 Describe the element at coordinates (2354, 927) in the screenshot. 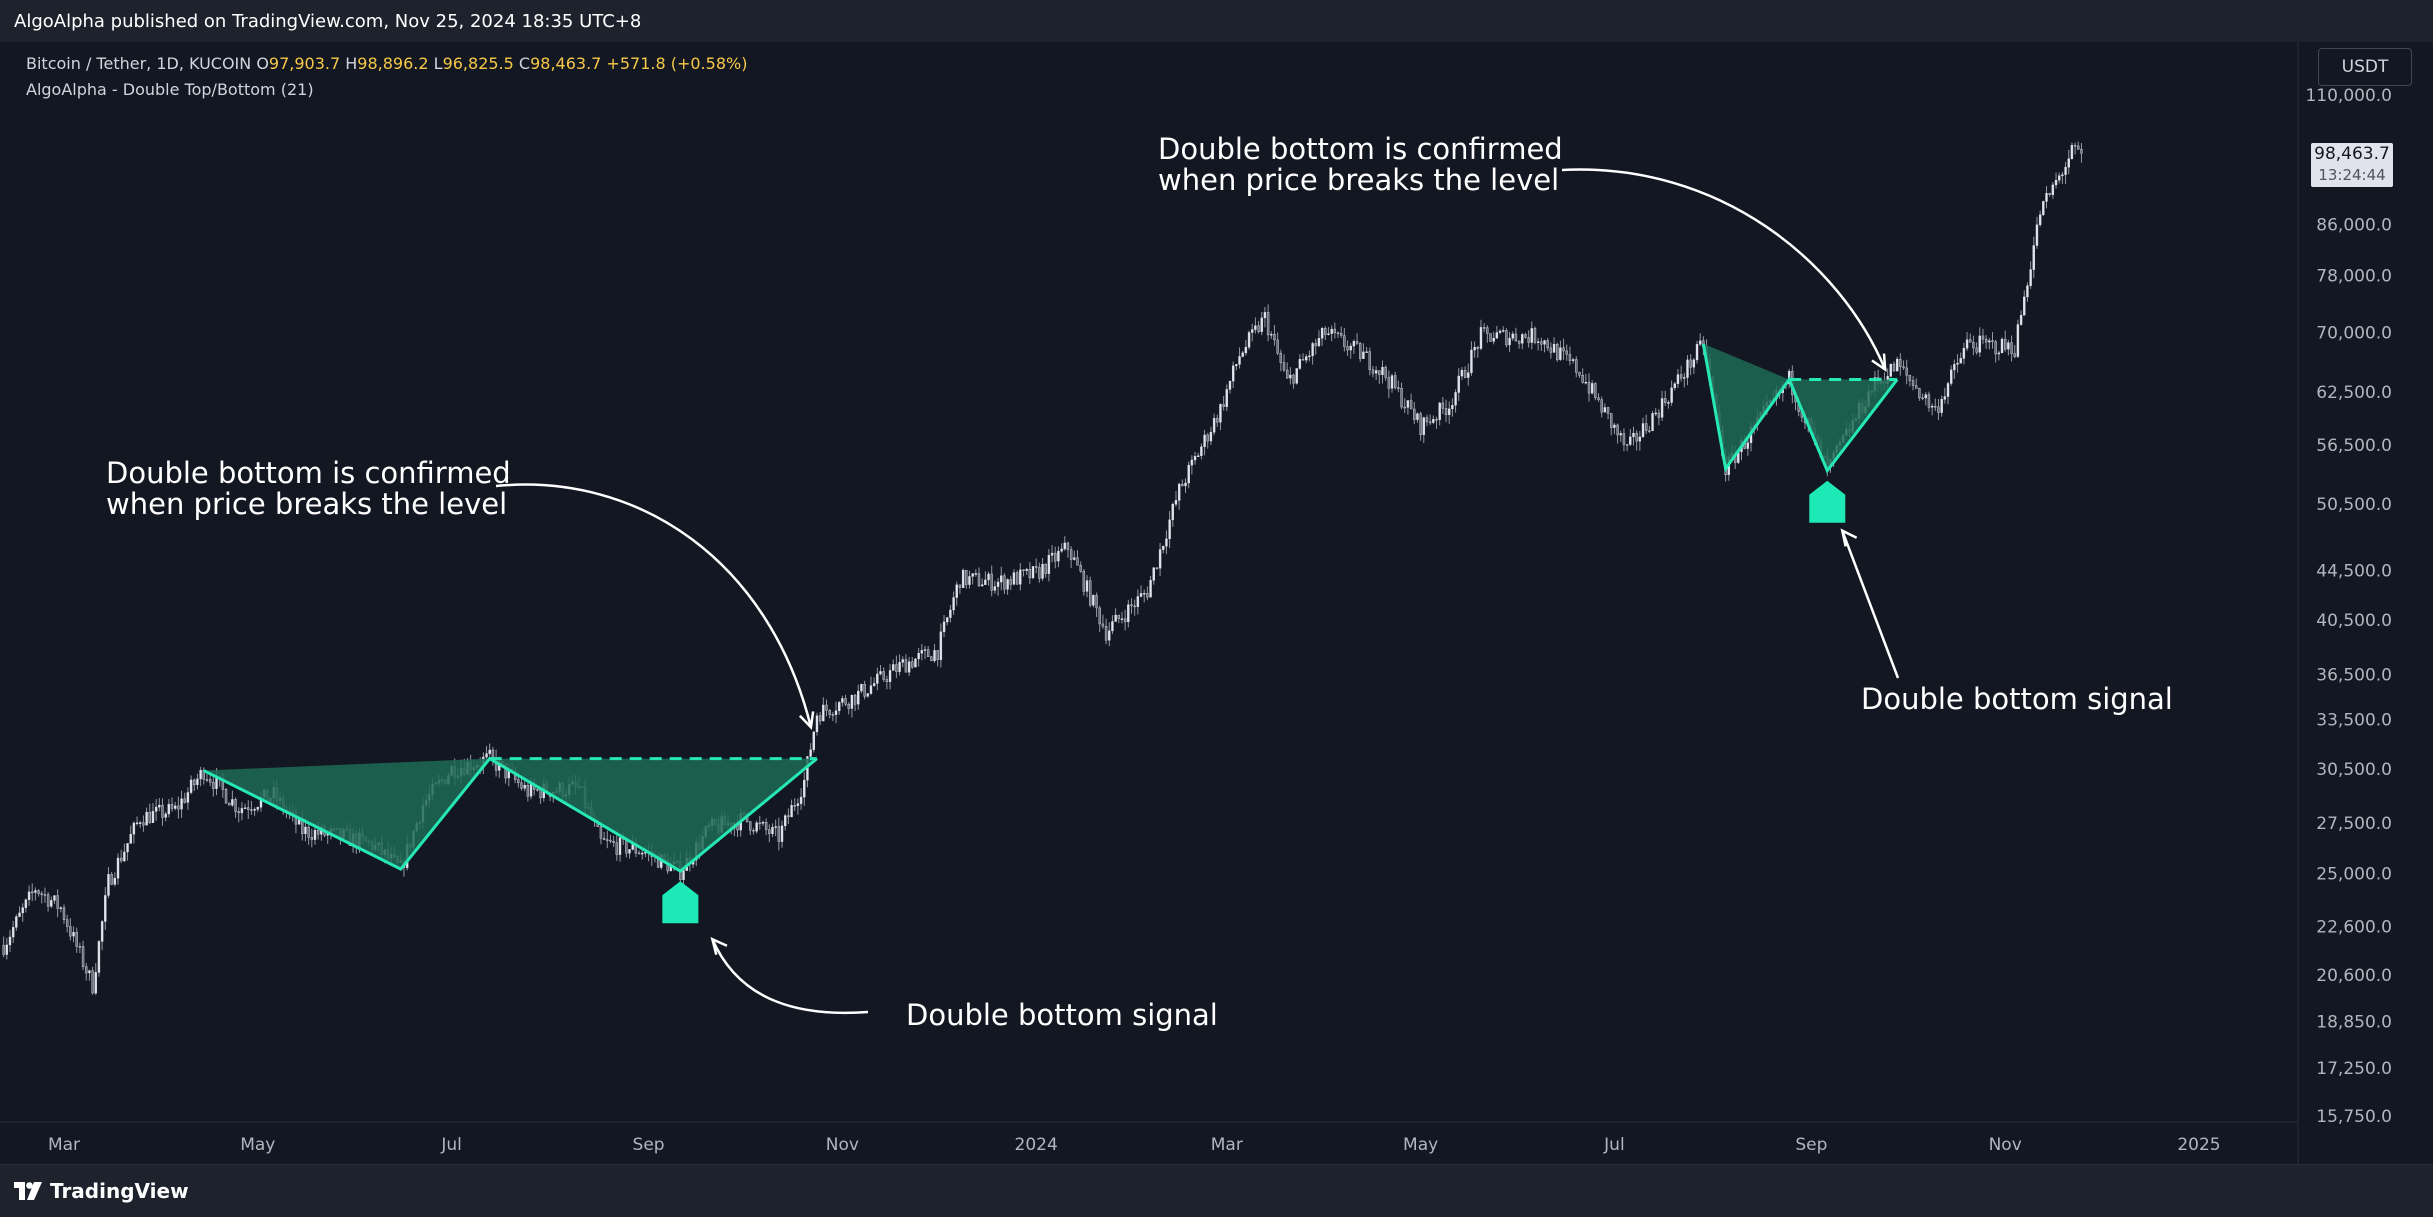

I see `y-tick-label: 22,600.0` at that location.